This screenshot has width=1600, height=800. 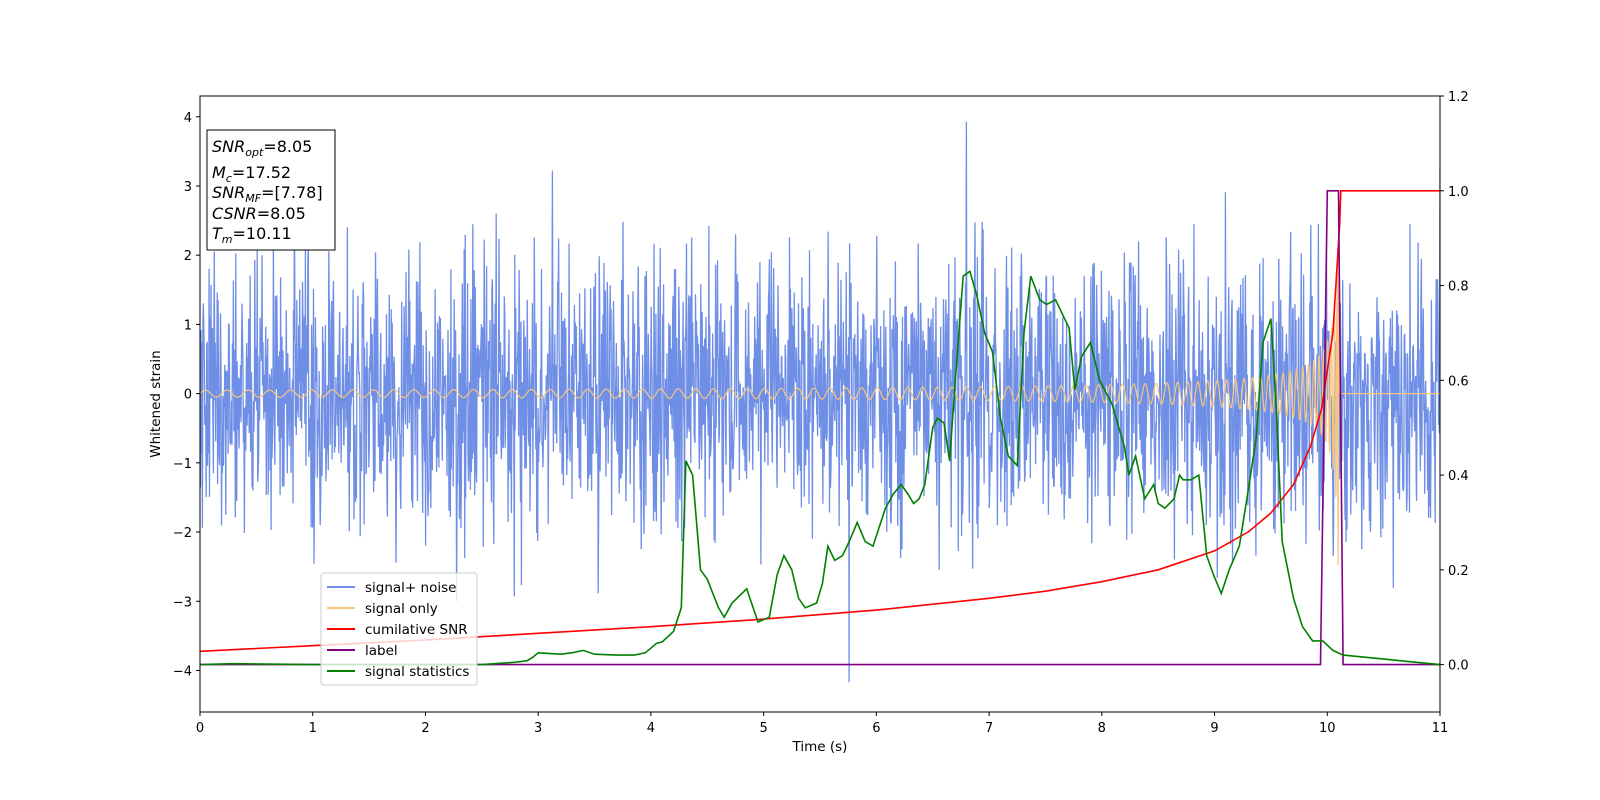 What do you see at coordinates (200, 728) in the screenshot?
I see `x-tick-label: 0` at bounding box center [200, 728].